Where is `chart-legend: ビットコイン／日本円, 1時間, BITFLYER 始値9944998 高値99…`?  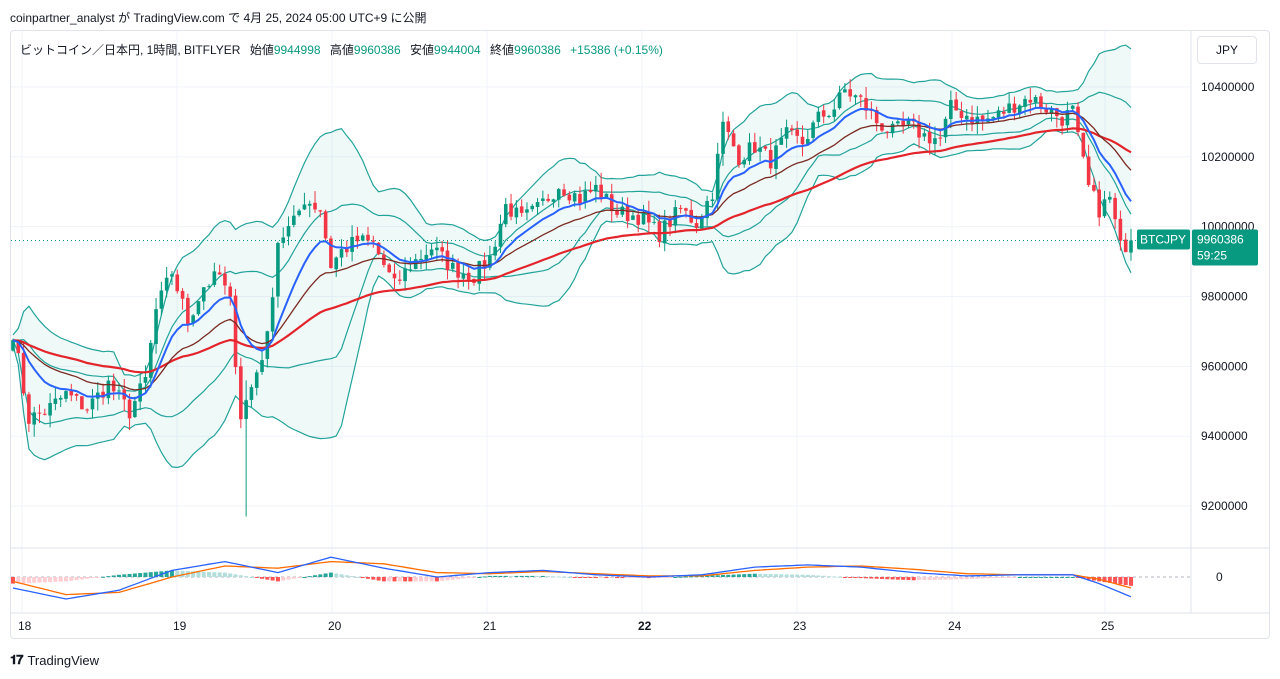 chart-legend: ビットコイン／日本円, 1時間, BITFLYER 始値9944998 高値99… is located at coordinates (341, 49).